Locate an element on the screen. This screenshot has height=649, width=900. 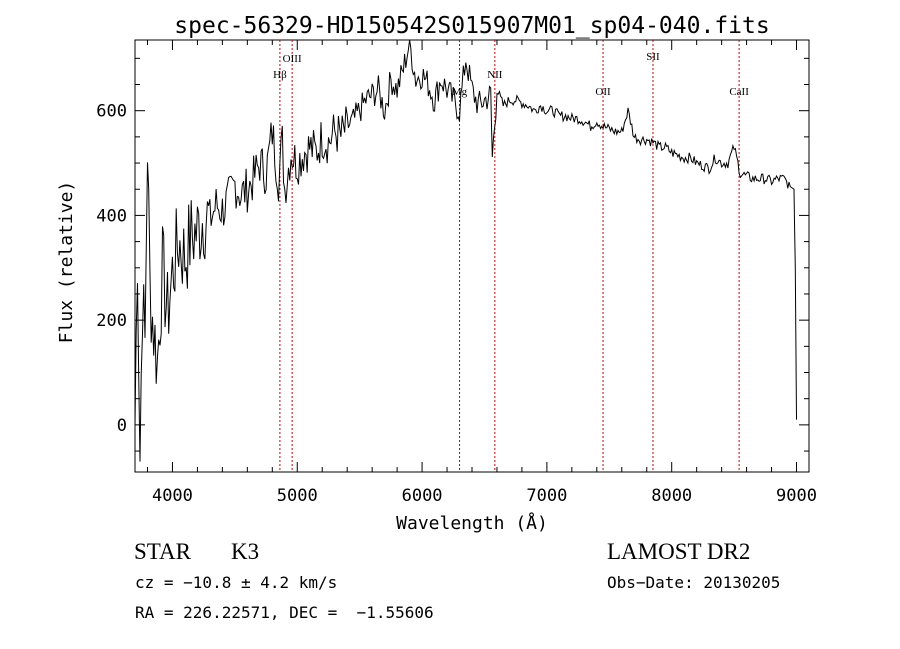
redshift-label: cz = −10.8 ± 4.2 km/s is located at coordinates (236, 582).